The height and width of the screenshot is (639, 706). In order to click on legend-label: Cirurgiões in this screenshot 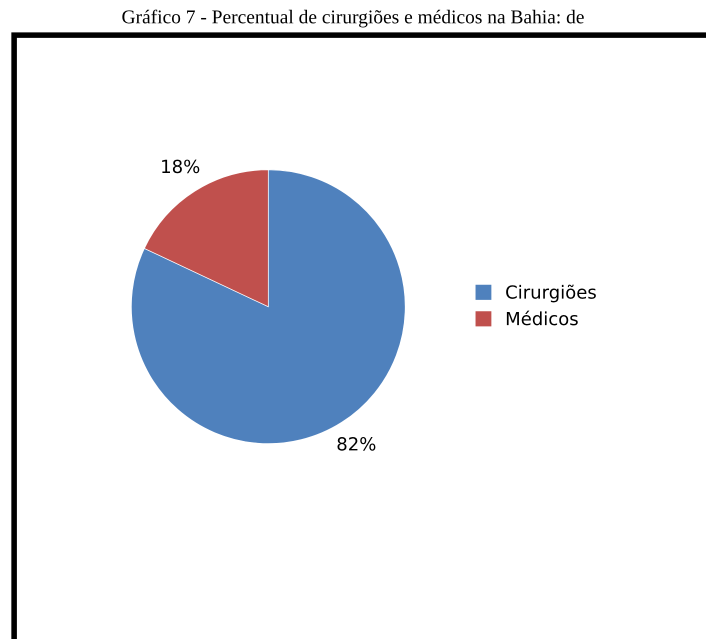, I will do `click(551, 293)`.